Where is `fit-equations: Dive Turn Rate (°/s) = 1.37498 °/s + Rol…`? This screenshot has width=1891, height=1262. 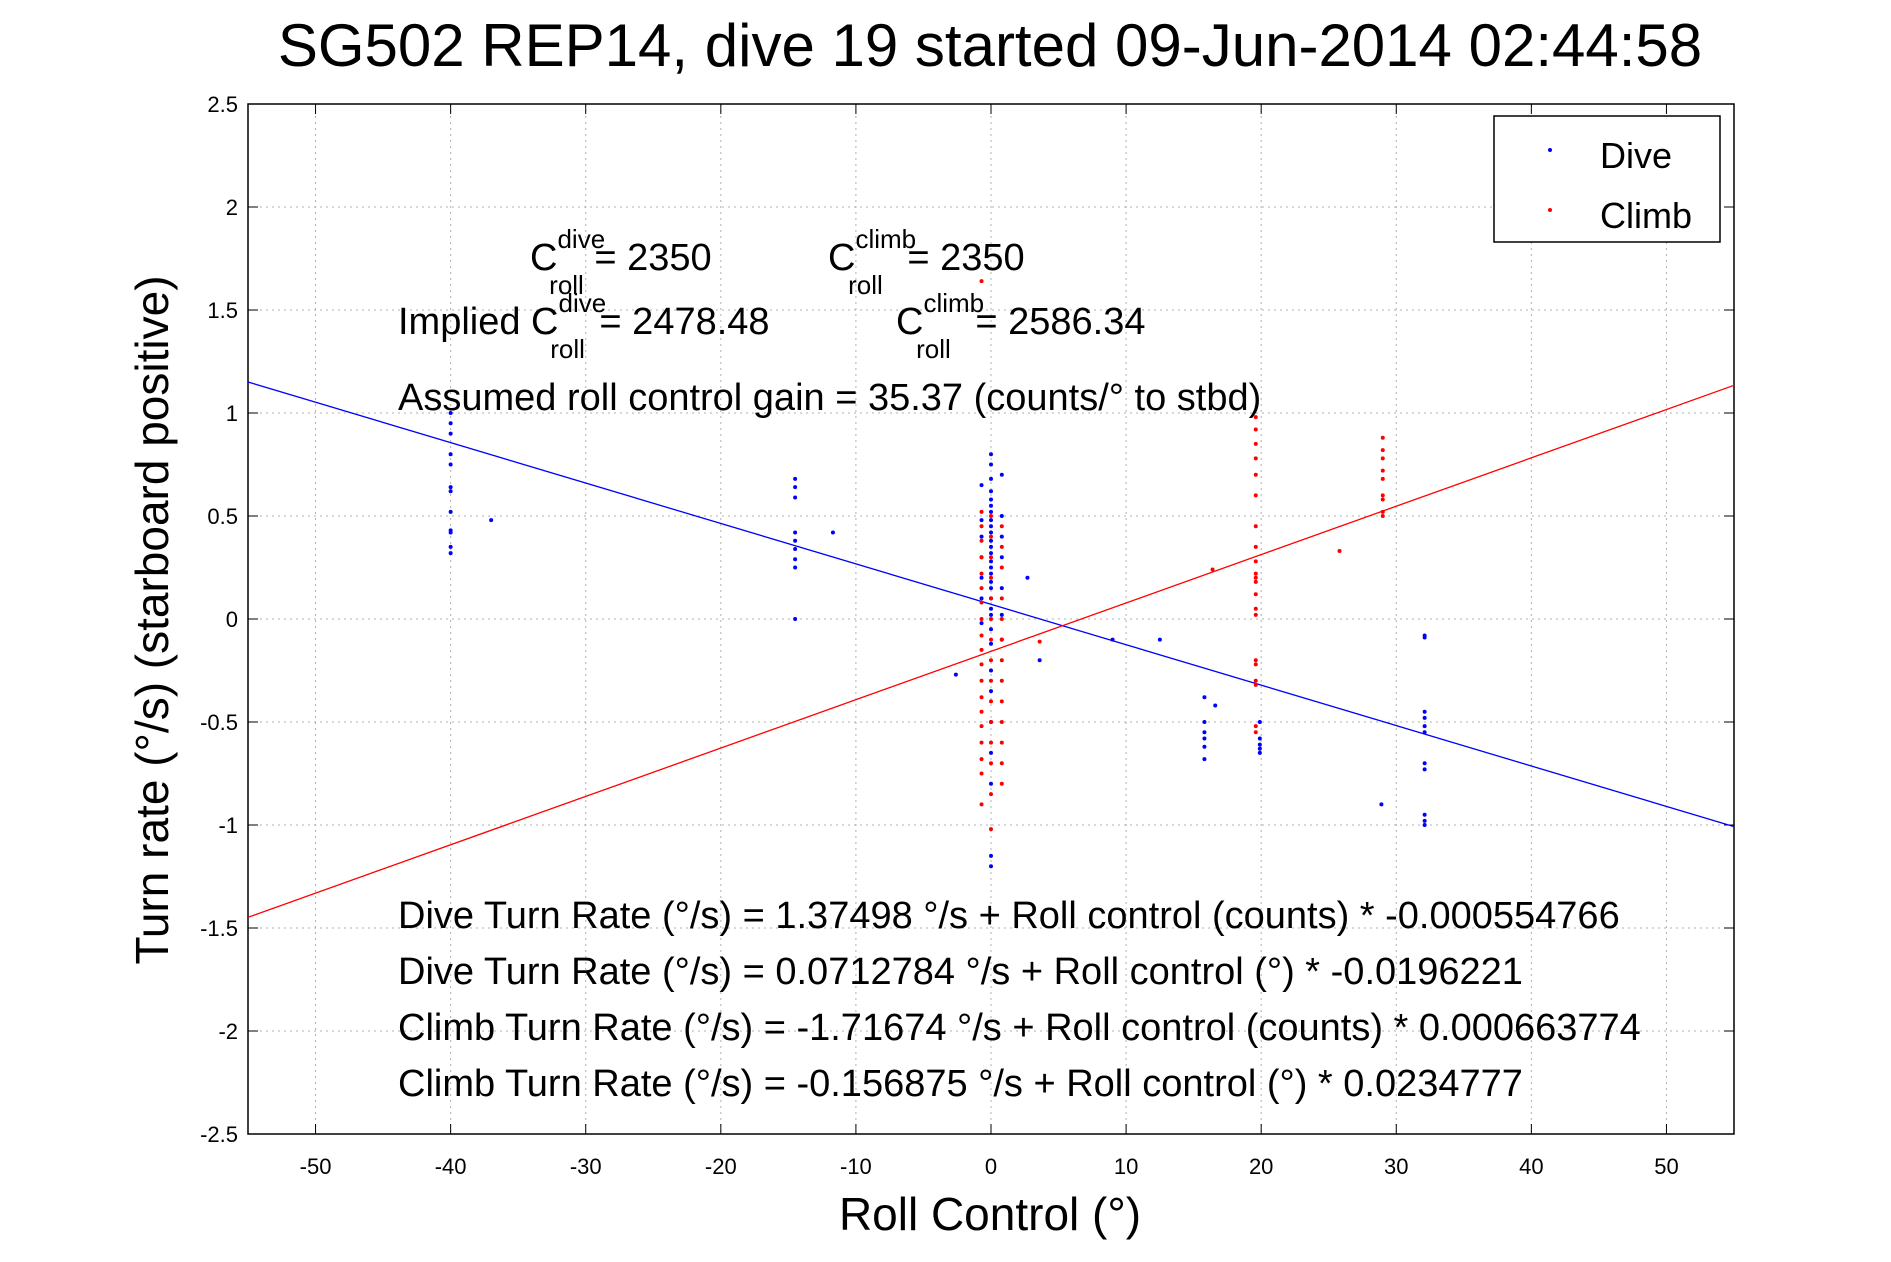 fit-equations: Dive Turn Rate (°/s) = 1.37498 °/s + Rol… is located at coordinates (1019, 1000).